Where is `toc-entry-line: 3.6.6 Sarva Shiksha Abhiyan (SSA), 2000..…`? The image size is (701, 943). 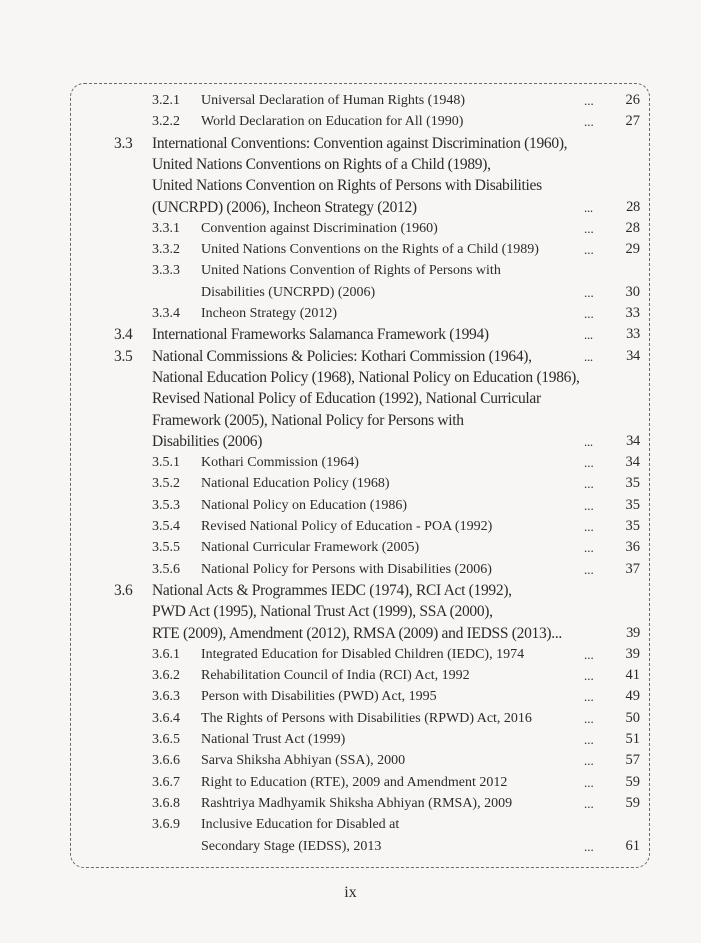
toc-entry-line: 3.6.6 Sarva Shiksha Abhiyan (SSA), 2000..… is located at coordinates (350, 760).